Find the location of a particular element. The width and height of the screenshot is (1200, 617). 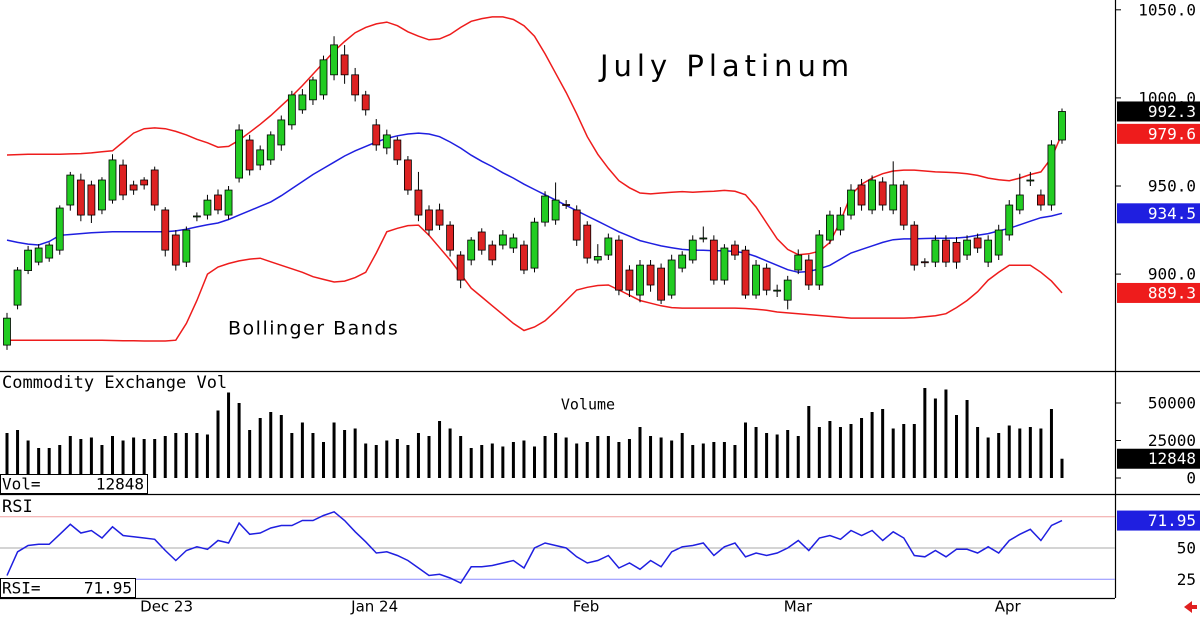

y-tick-label: 50 is located at coordinates (1186, 548).